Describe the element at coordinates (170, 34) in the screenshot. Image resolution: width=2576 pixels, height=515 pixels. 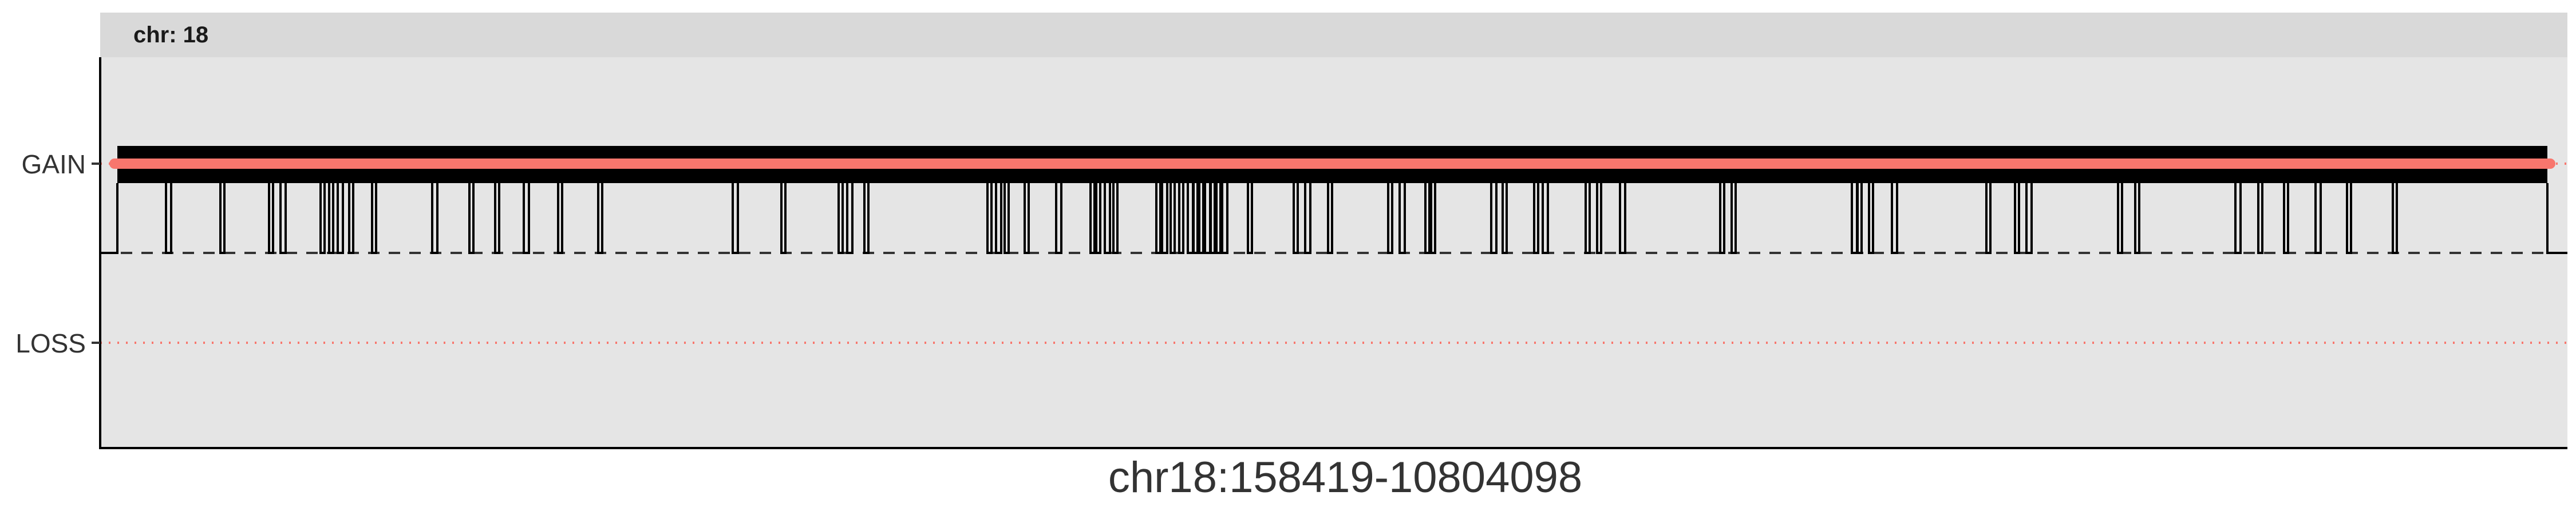
I see `facet-strip-label: chr: 18` at that location.